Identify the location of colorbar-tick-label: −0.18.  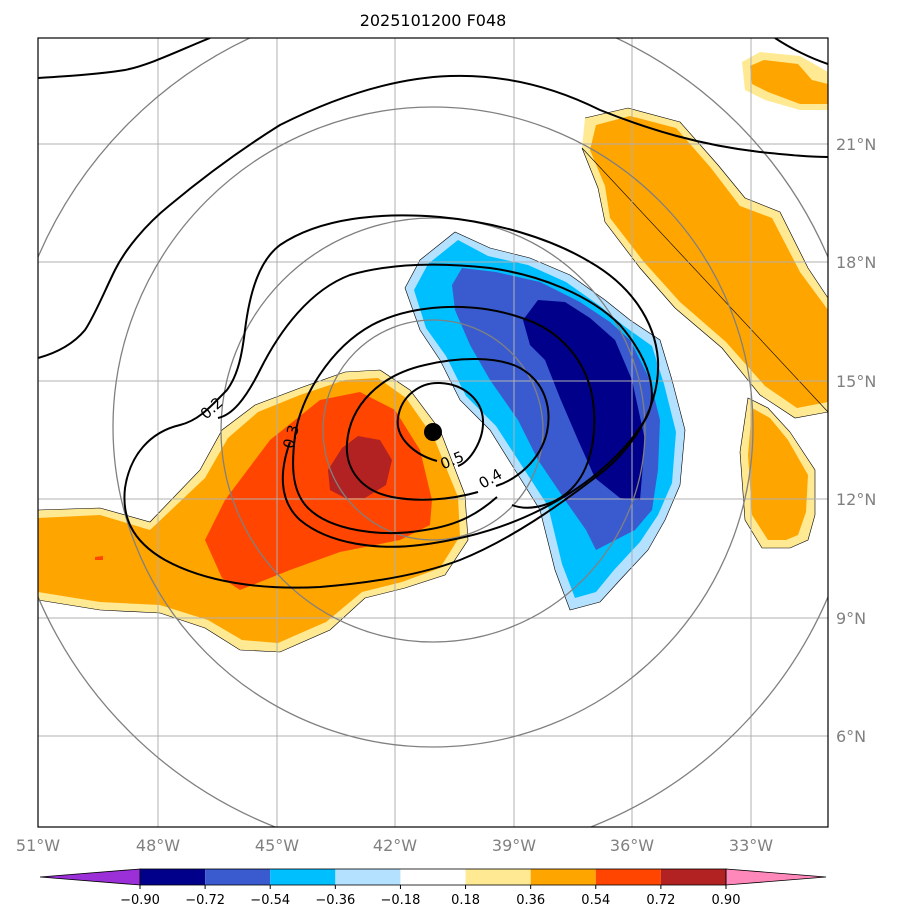
(401, 900).